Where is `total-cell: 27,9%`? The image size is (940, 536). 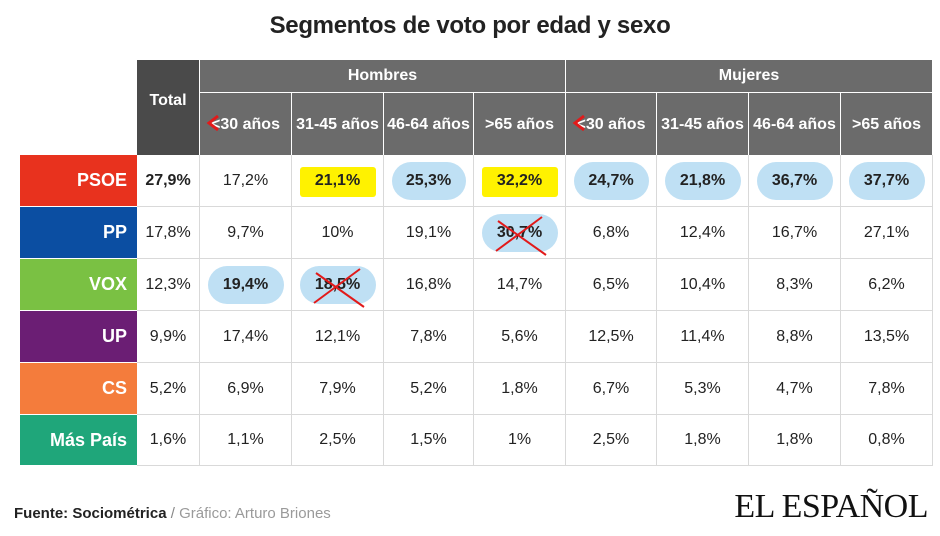 total-cell: 27,9% is located at coordinates (168, 181).